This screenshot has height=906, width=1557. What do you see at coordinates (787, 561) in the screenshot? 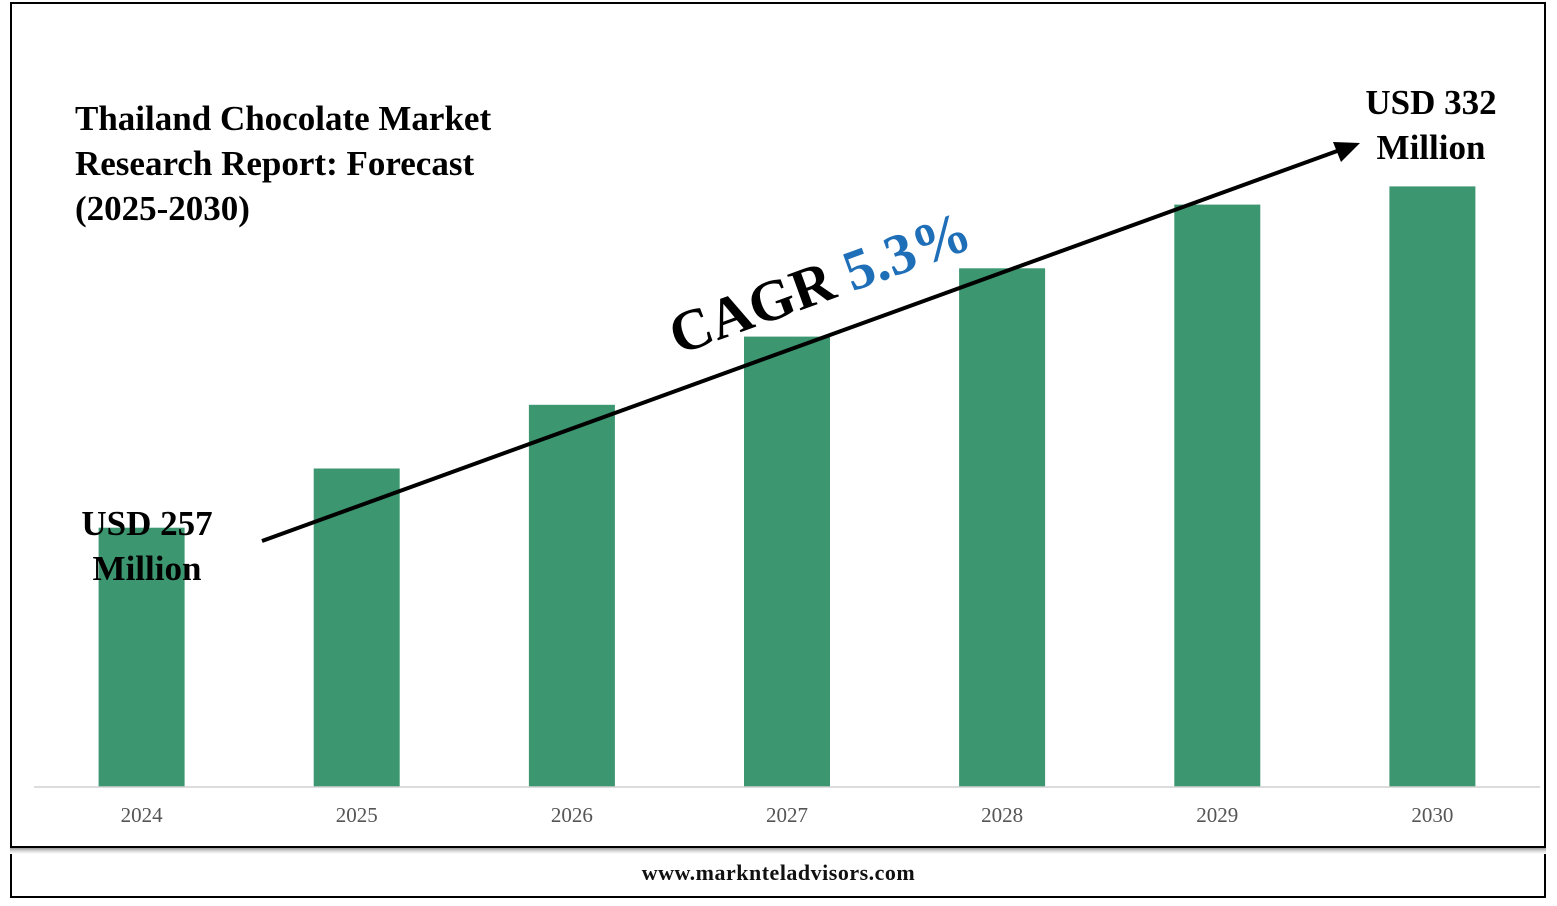
I see `bar-2027` at bounding box center [787, 561].